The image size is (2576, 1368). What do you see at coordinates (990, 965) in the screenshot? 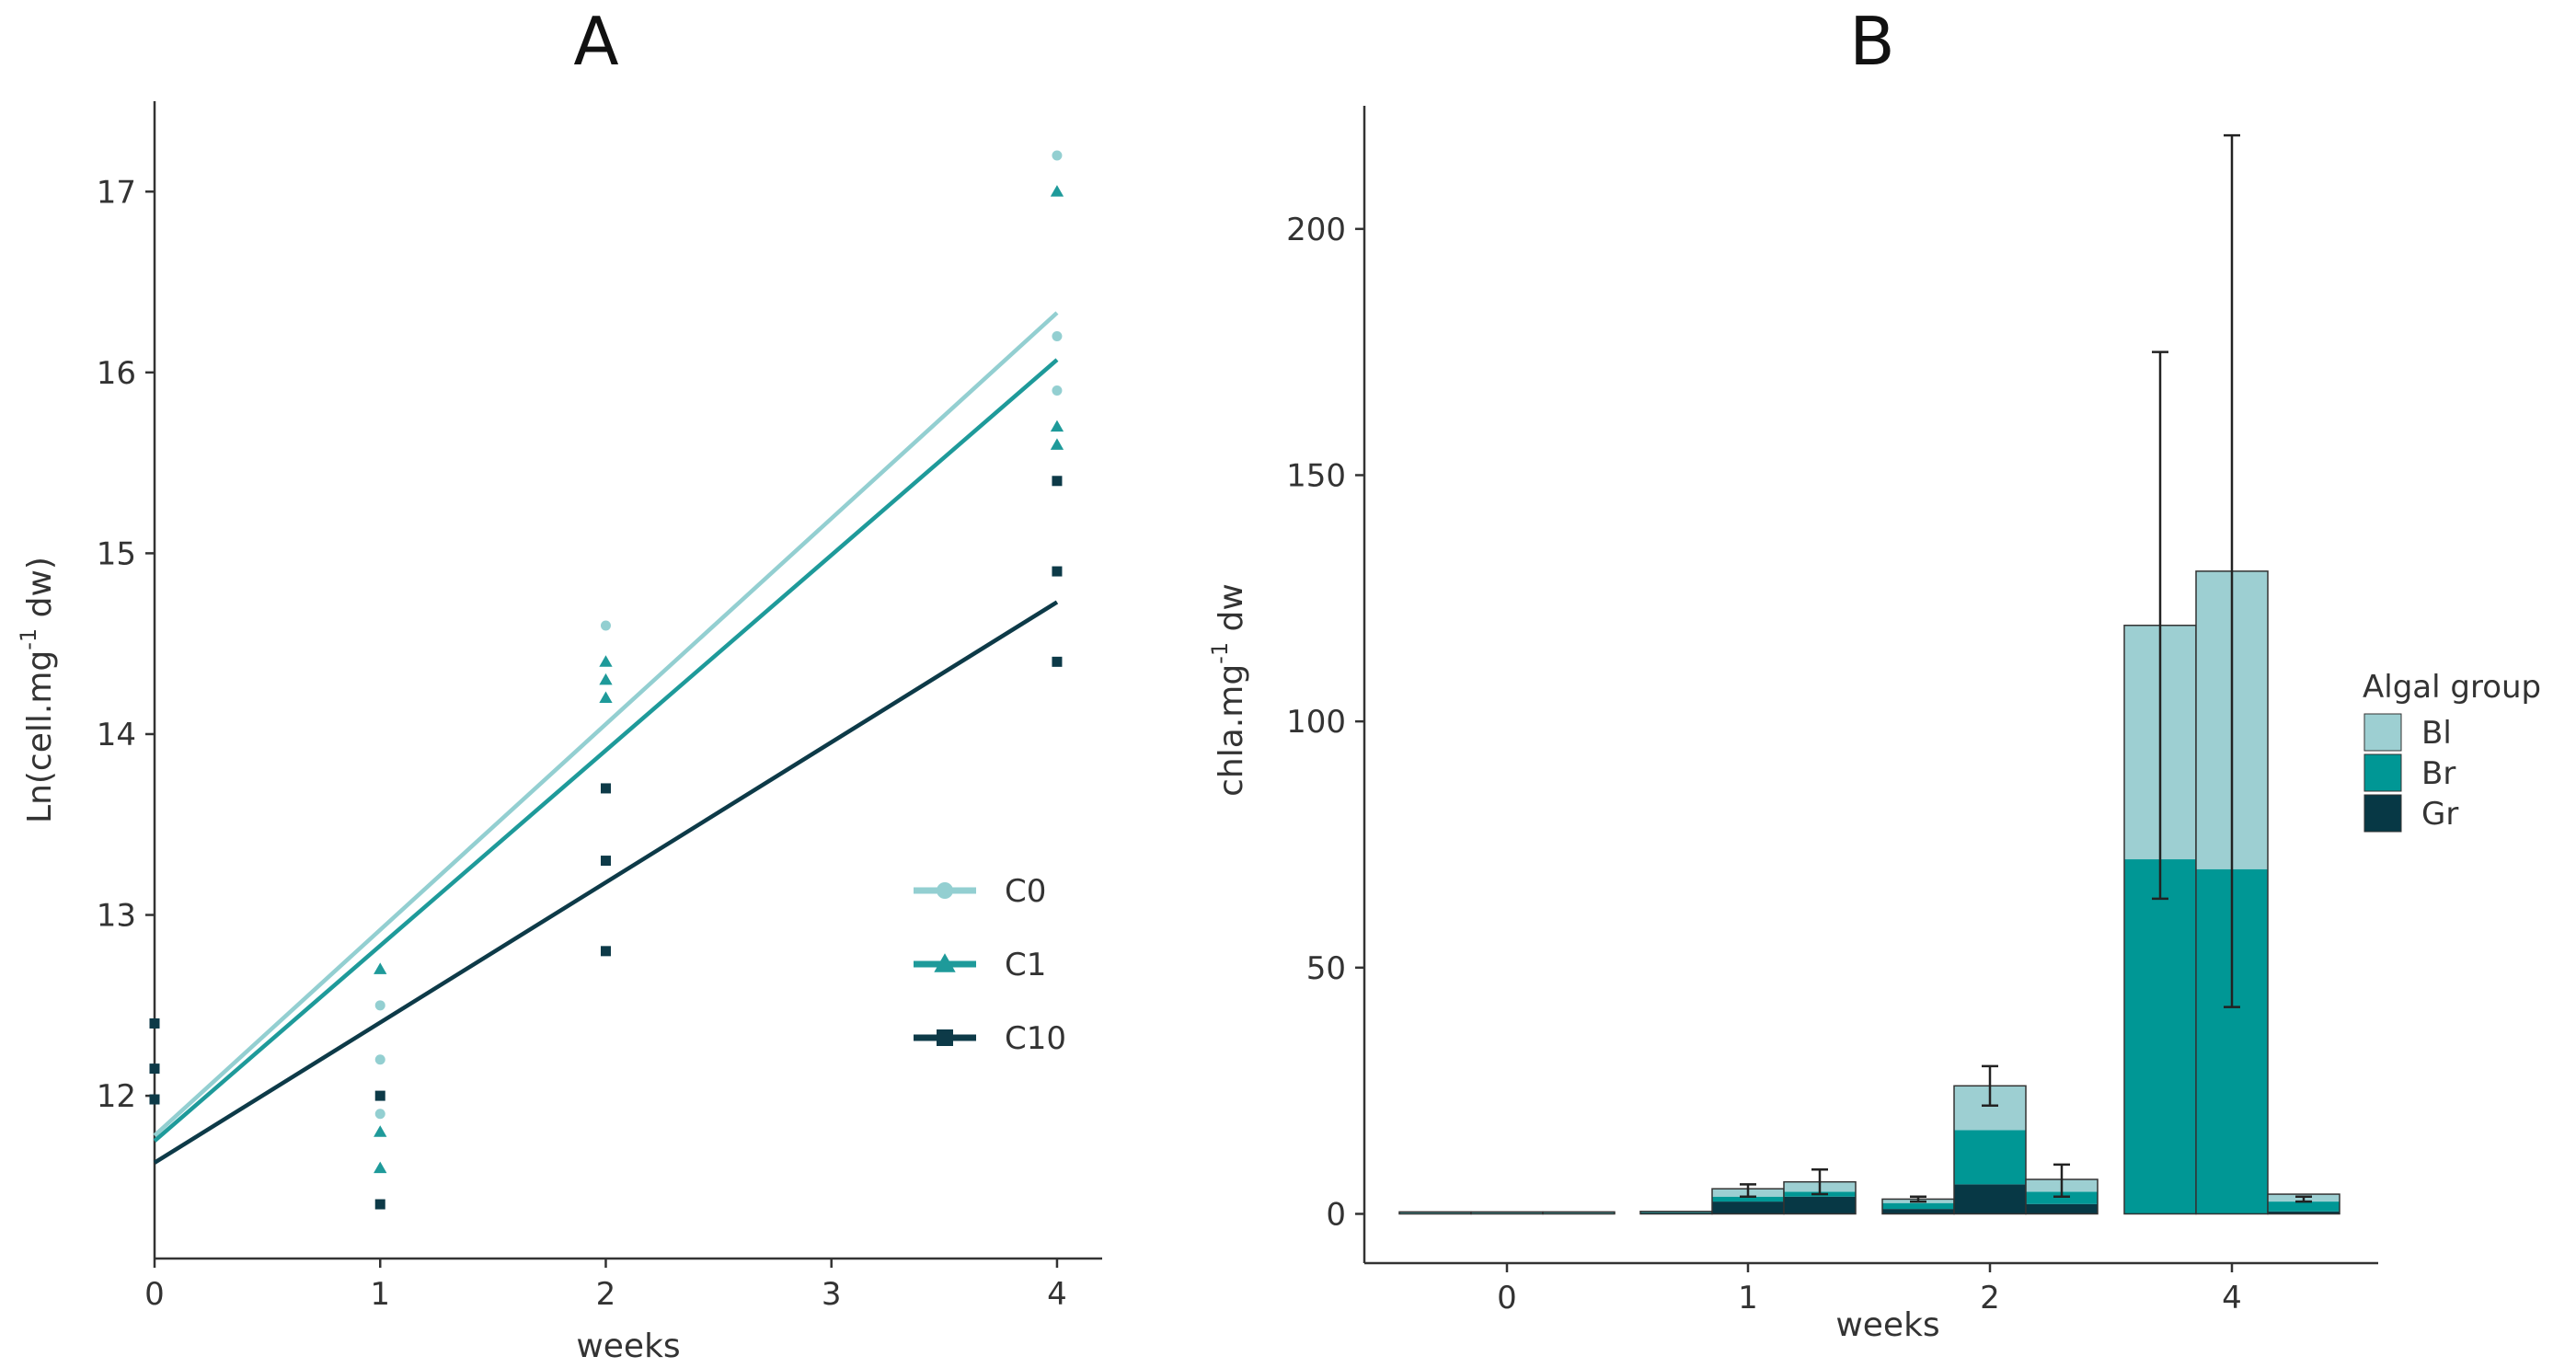
I see `panel-a-legend: C0 C1 C10` at bounding box center [990, 965].